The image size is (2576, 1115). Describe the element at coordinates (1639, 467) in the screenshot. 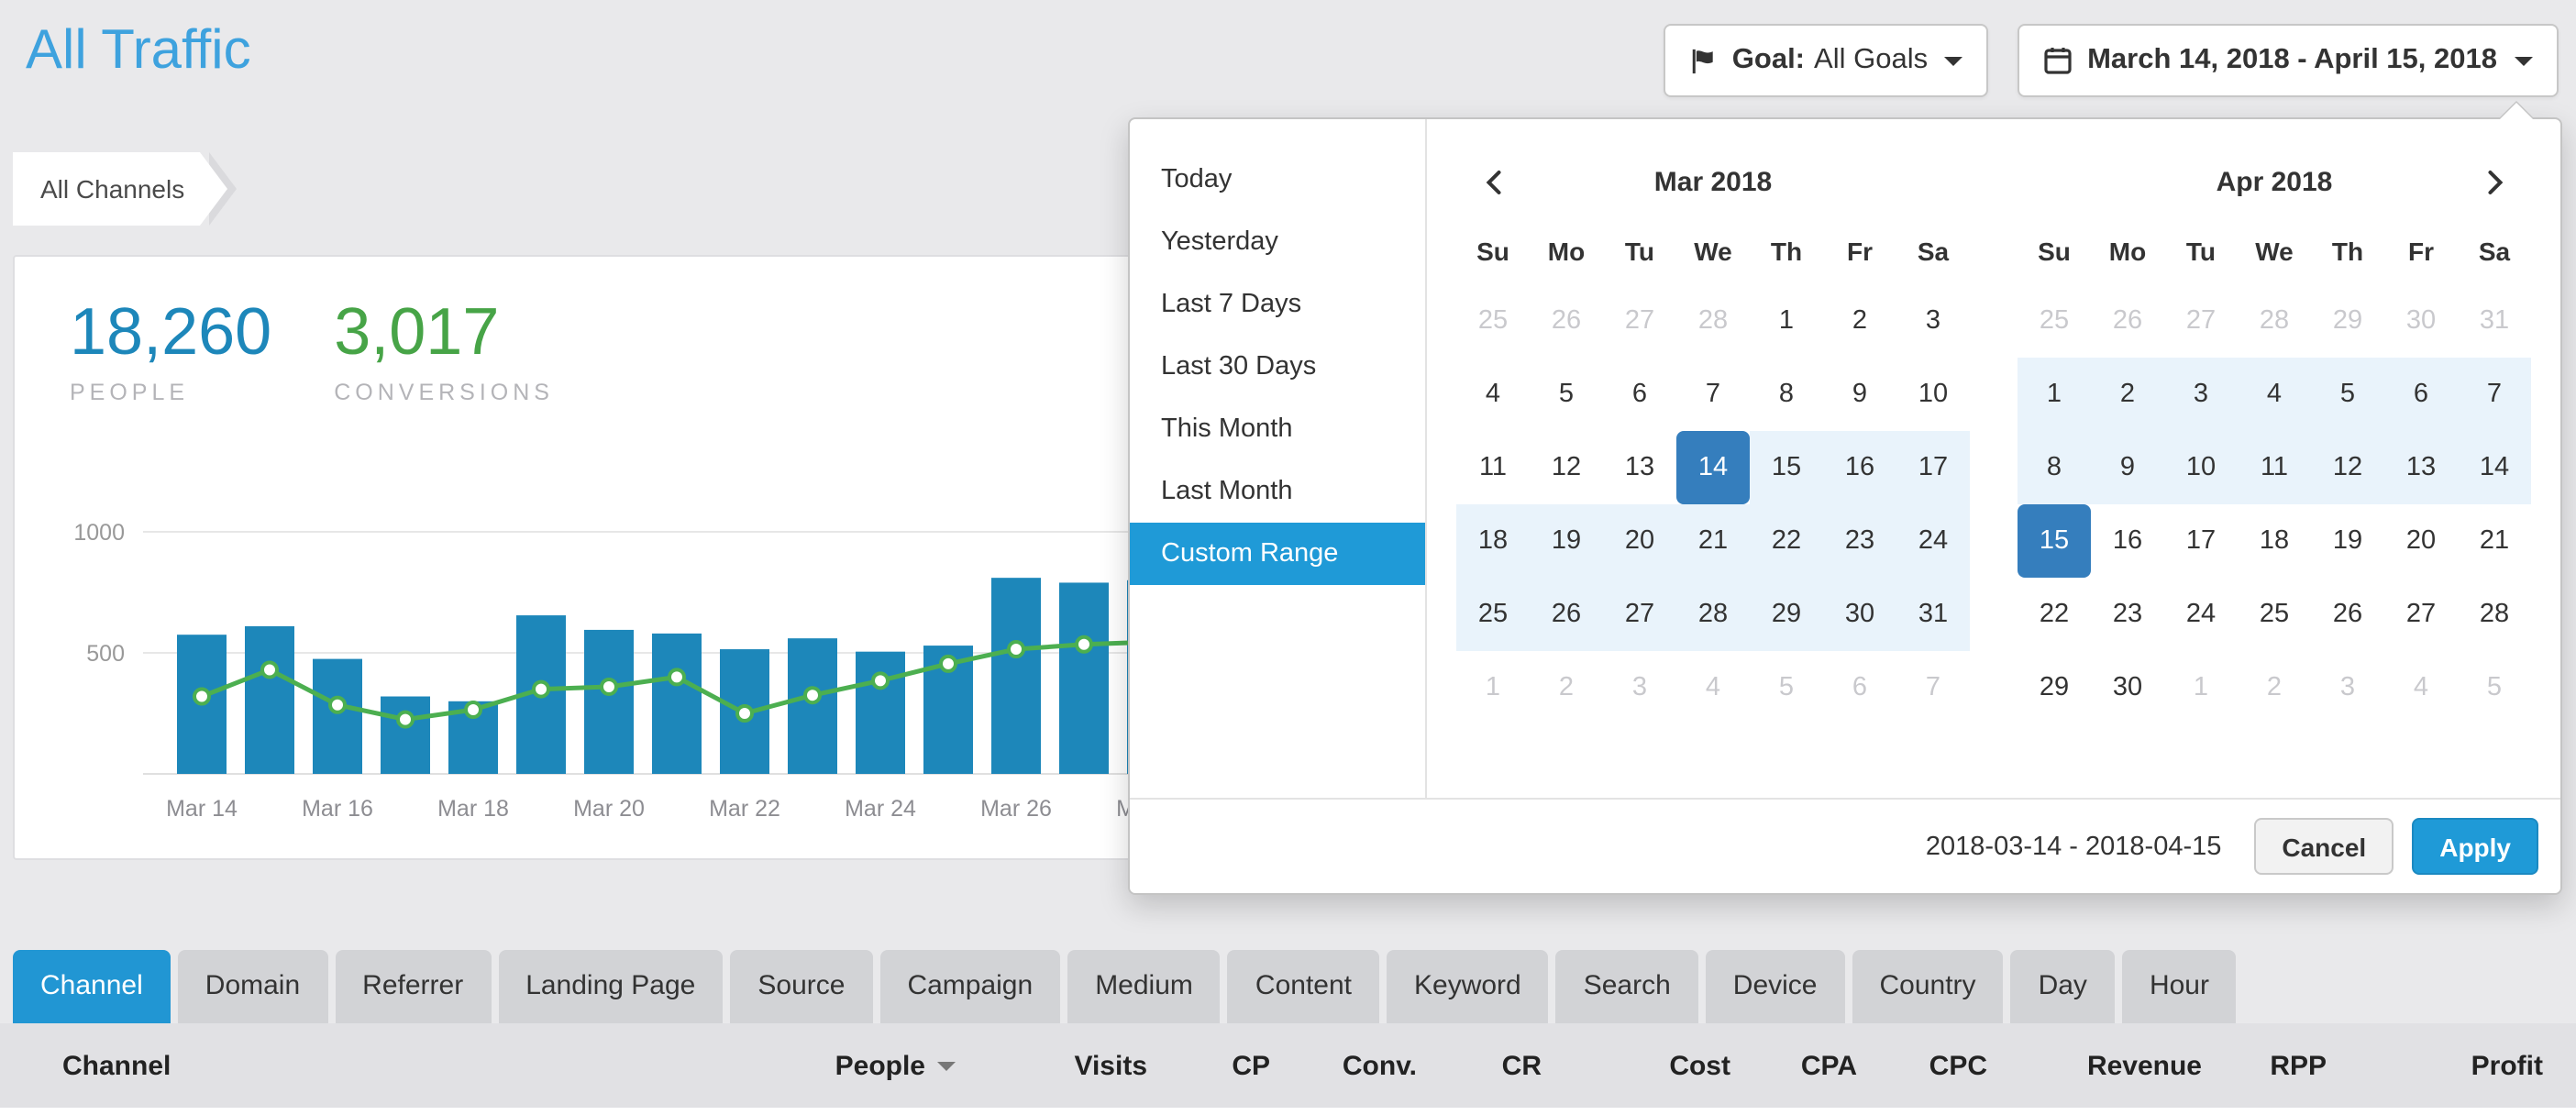

I see `day-cell: 13` at that location.